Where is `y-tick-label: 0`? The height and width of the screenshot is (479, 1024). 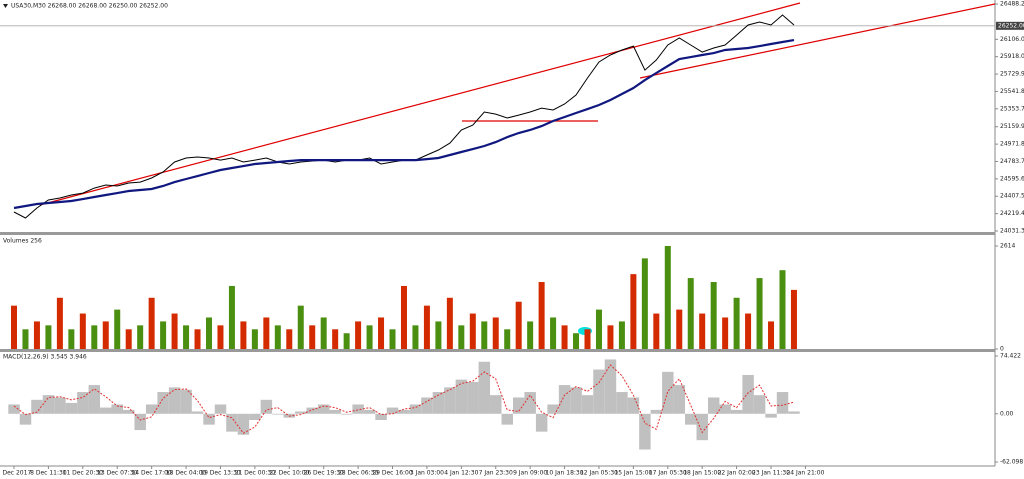
y-tick-label: 0 is located at coordinates (1002, 349).